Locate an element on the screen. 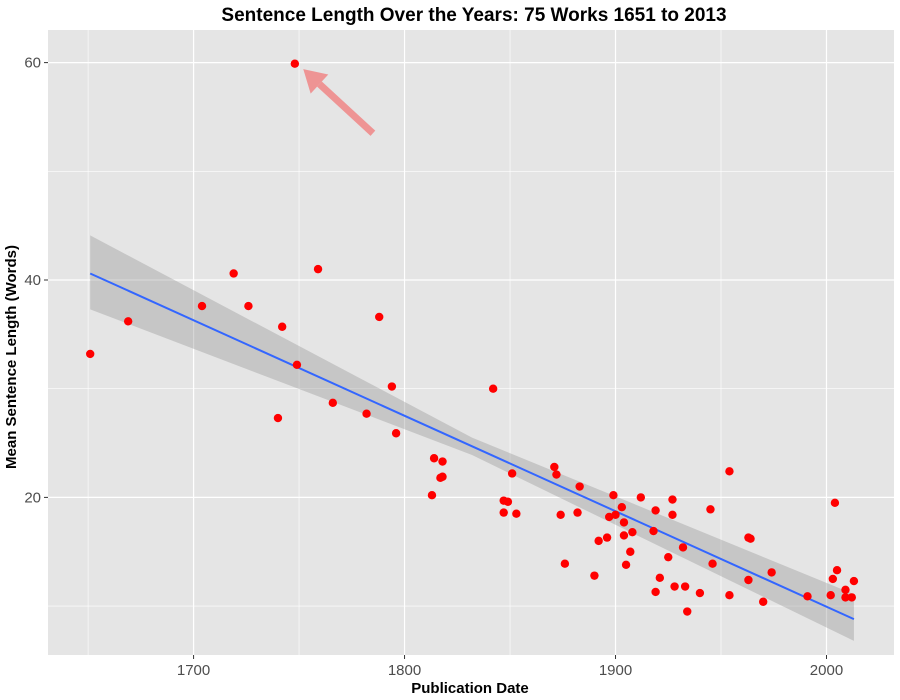 Image resolution: width=900 pixels, height=700 pixels. x-tick-label: 2000 is located at coordinates (826, 670).